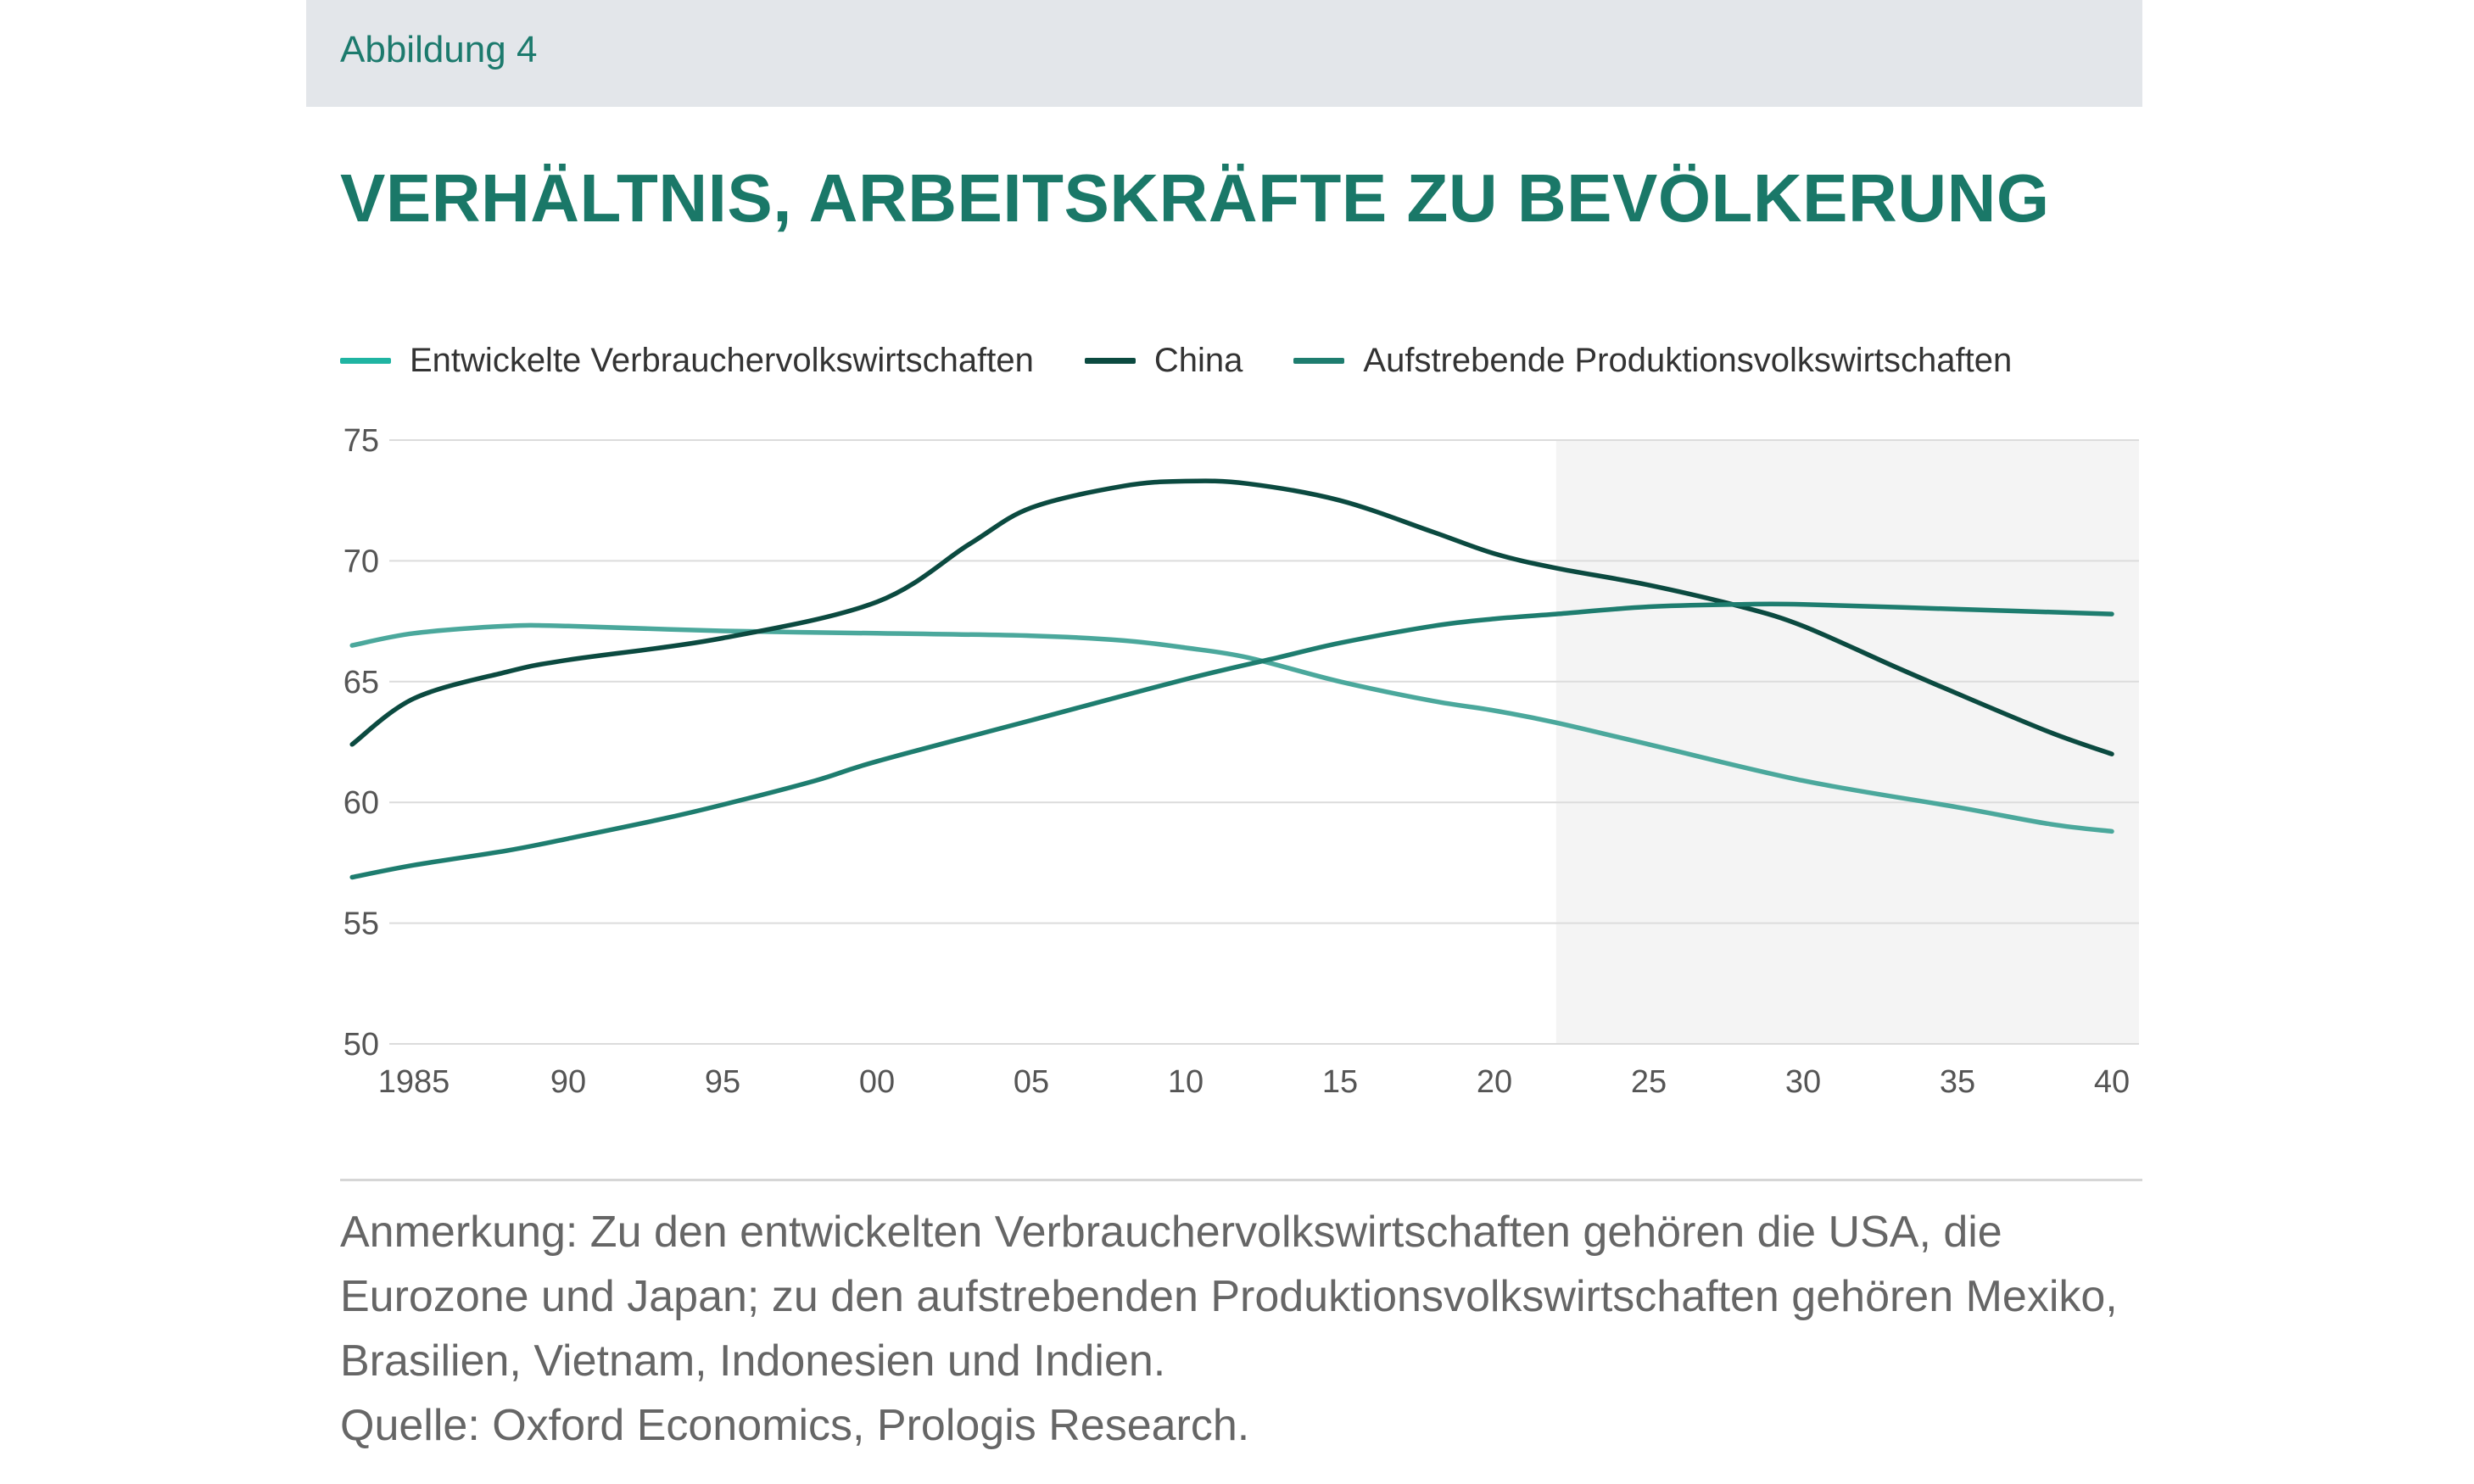 The image size is (2474, 1484). Describe the element at coordinates (1231, 728) in the screenshot. I see `series-line-developed` at that location.